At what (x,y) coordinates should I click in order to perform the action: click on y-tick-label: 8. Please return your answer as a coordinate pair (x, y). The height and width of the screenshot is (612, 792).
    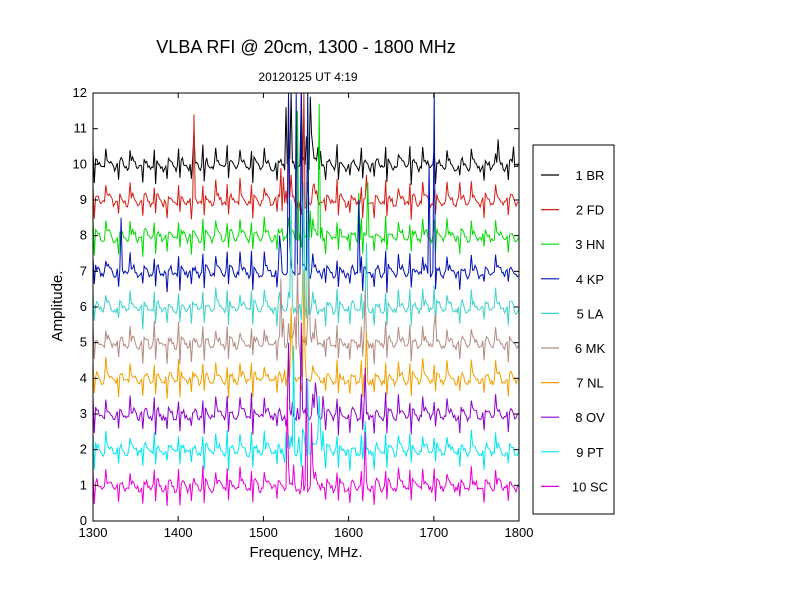
    Looking at the image, I should click on (83, 235).